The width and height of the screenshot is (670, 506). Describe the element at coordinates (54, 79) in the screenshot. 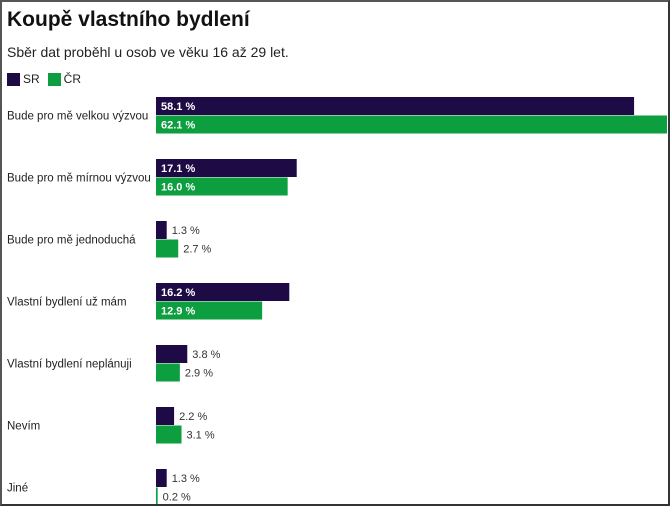

I see `legend-swatch-cr` at that location.